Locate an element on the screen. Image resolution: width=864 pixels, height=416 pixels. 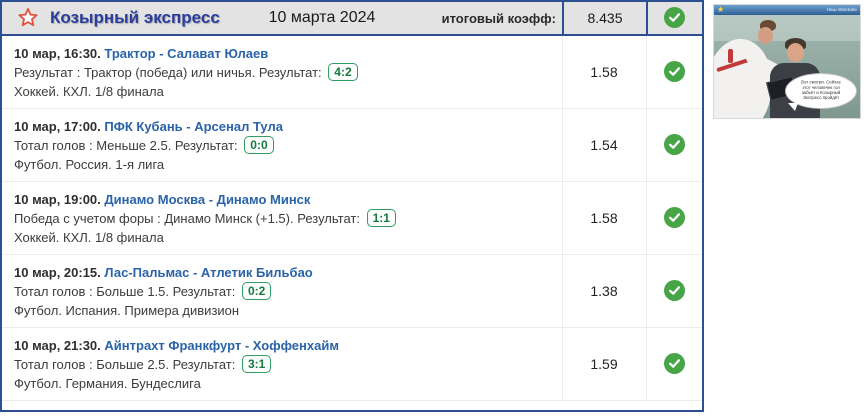
thumbnail-titlebar-text: Наш Wantube is located at coordinates (841, 10).